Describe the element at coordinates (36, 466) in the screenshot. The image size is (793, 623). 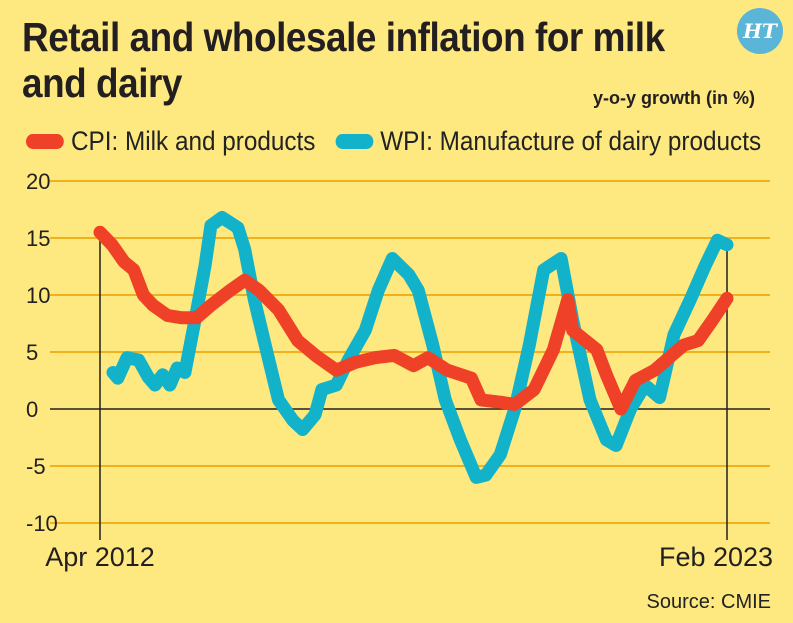
I see `y-tick-label: -5` at that location.